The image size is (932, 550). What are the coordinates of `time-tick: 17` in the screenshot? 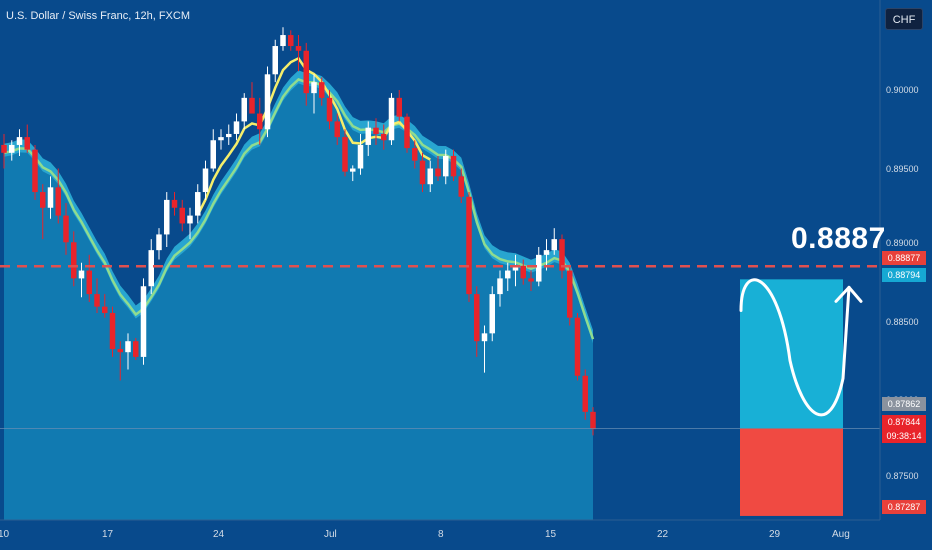 It's located at (108, 534).